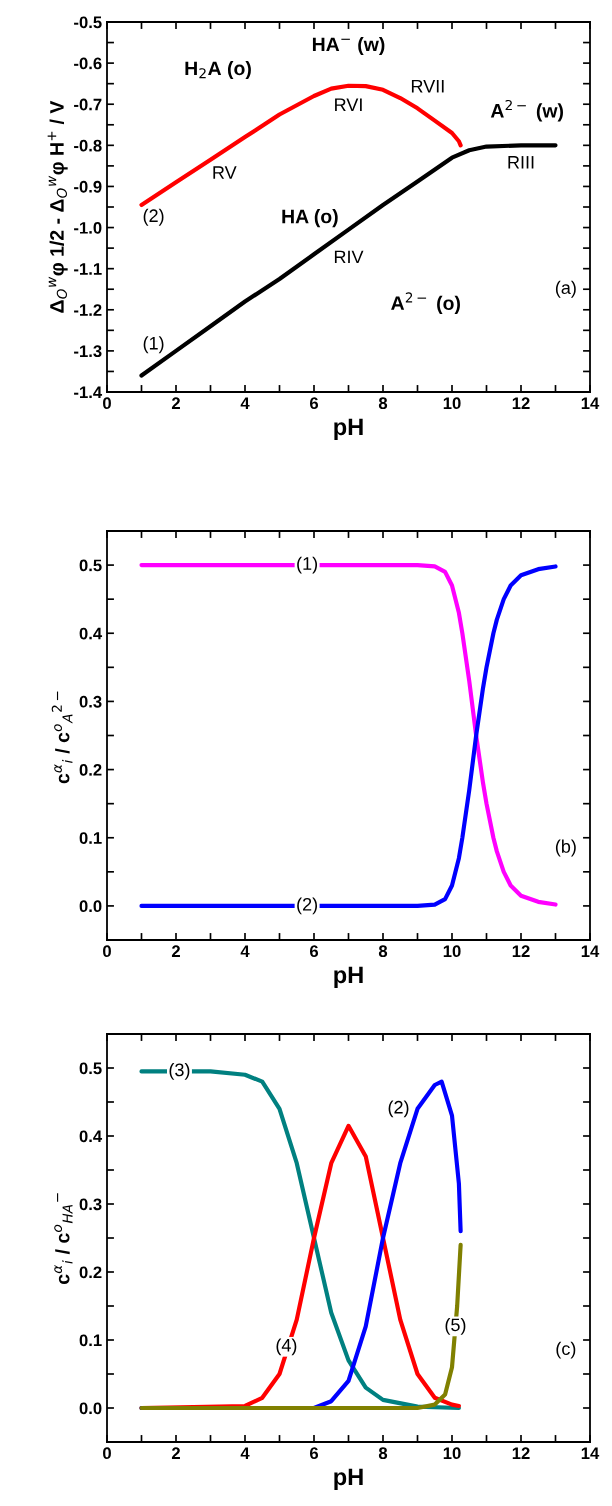  What do you see at coordinates (348, 46) in the screenshot?
I see `annotation: HA$^{−}$ (w)` at bounding box center [348, 46].